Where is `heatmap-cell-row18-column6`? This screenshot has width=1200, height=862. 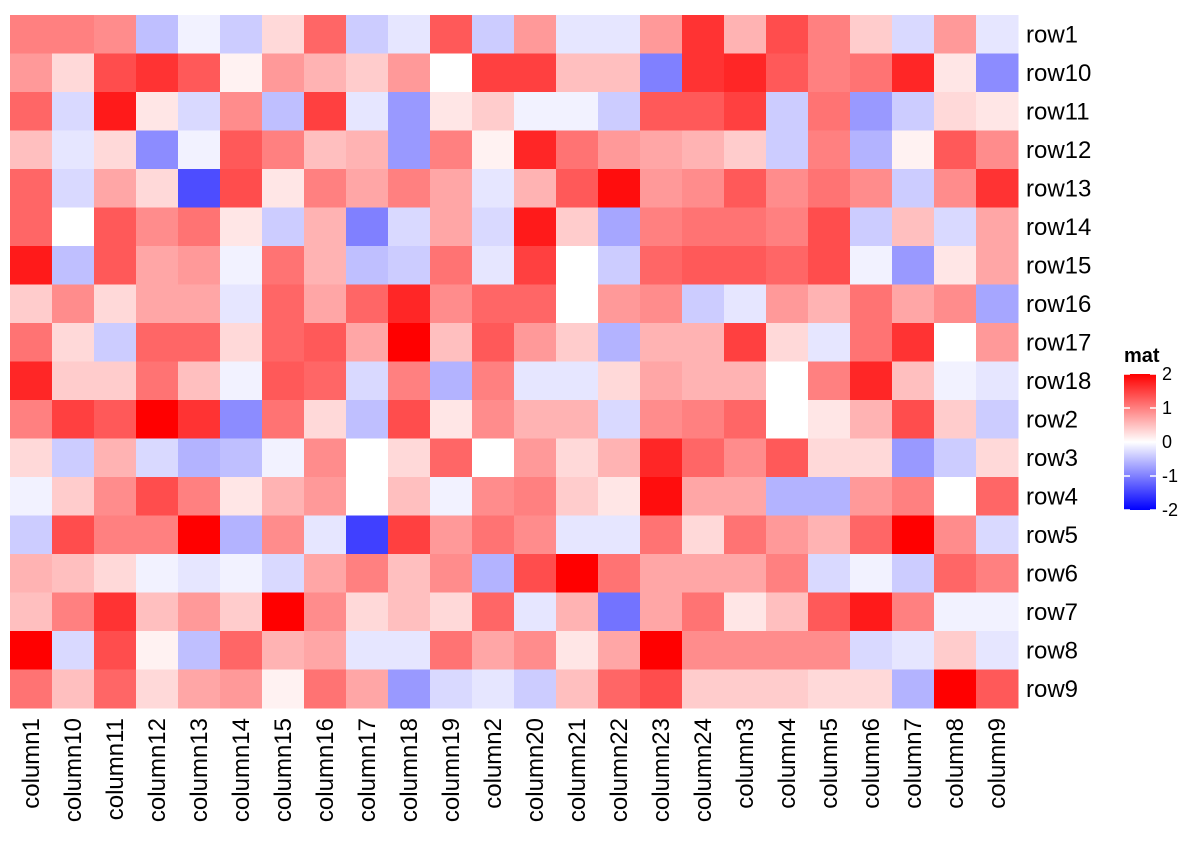 heatmap-cell-row18-column6 is located at coordinates (871, 381).